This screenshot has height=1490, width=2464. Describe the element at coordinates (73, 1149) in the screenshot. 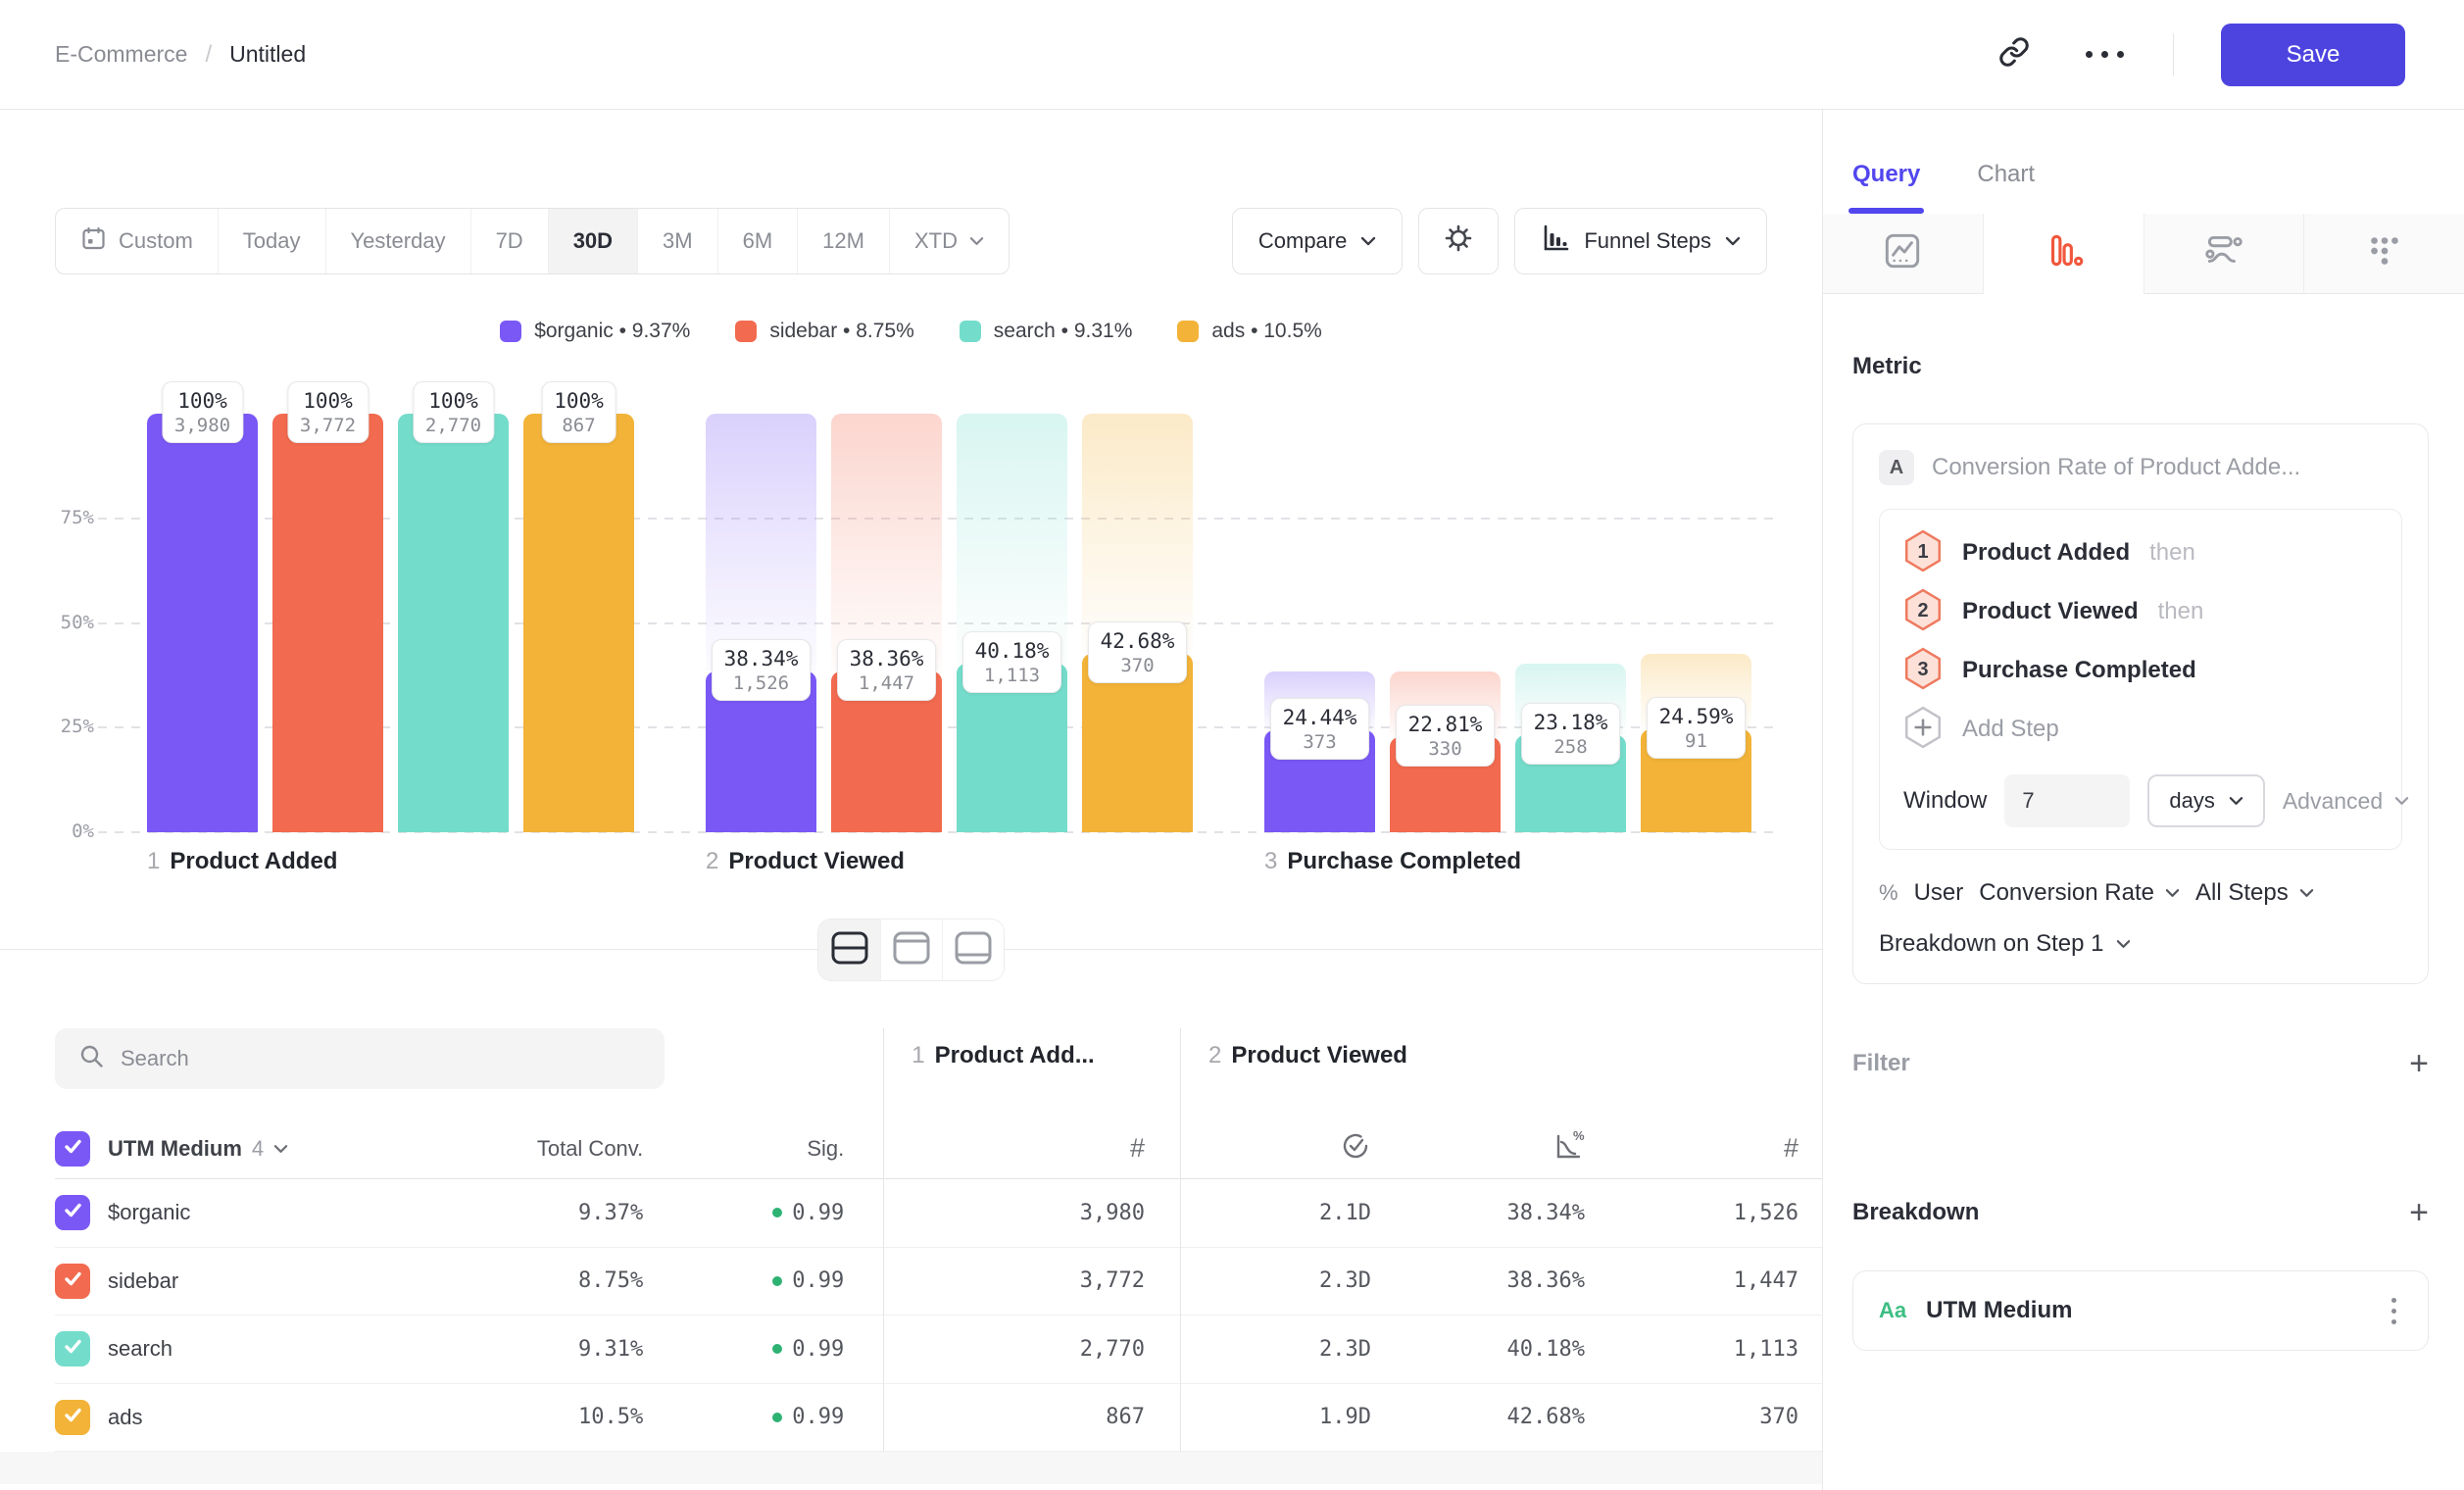

I see `select-all-checkbox` at that location.